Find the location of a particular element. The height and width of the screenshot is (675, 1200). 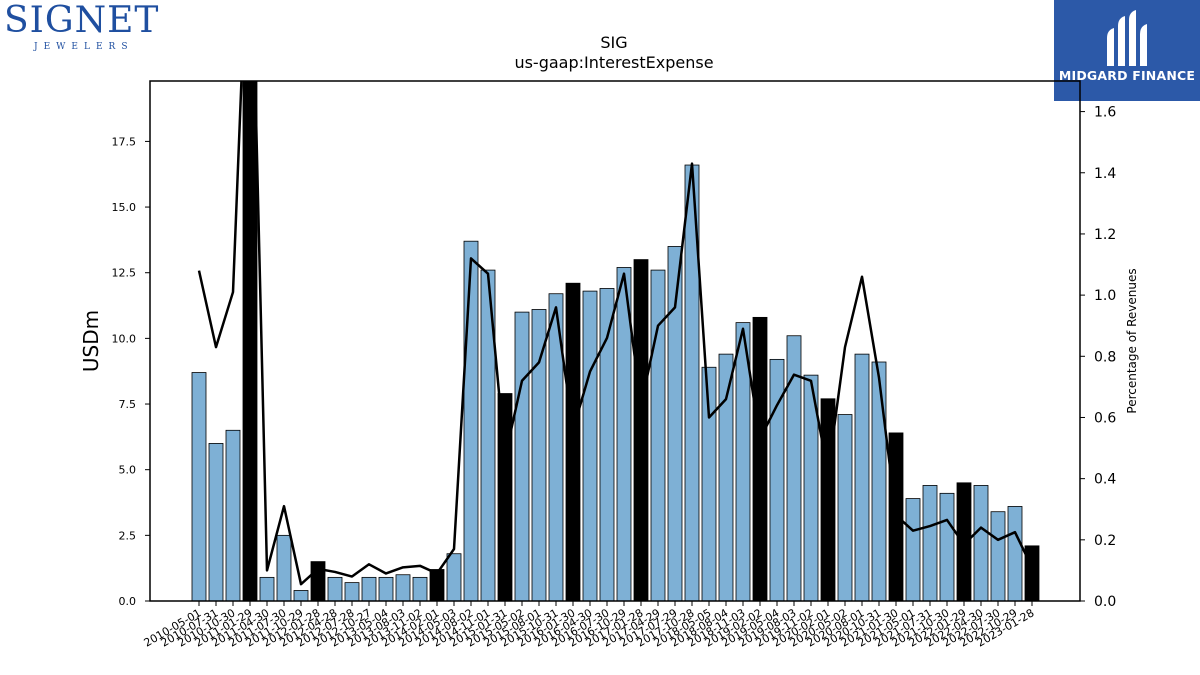

y2-tick-label: 0.0 is located at coordinates (1105, 602).